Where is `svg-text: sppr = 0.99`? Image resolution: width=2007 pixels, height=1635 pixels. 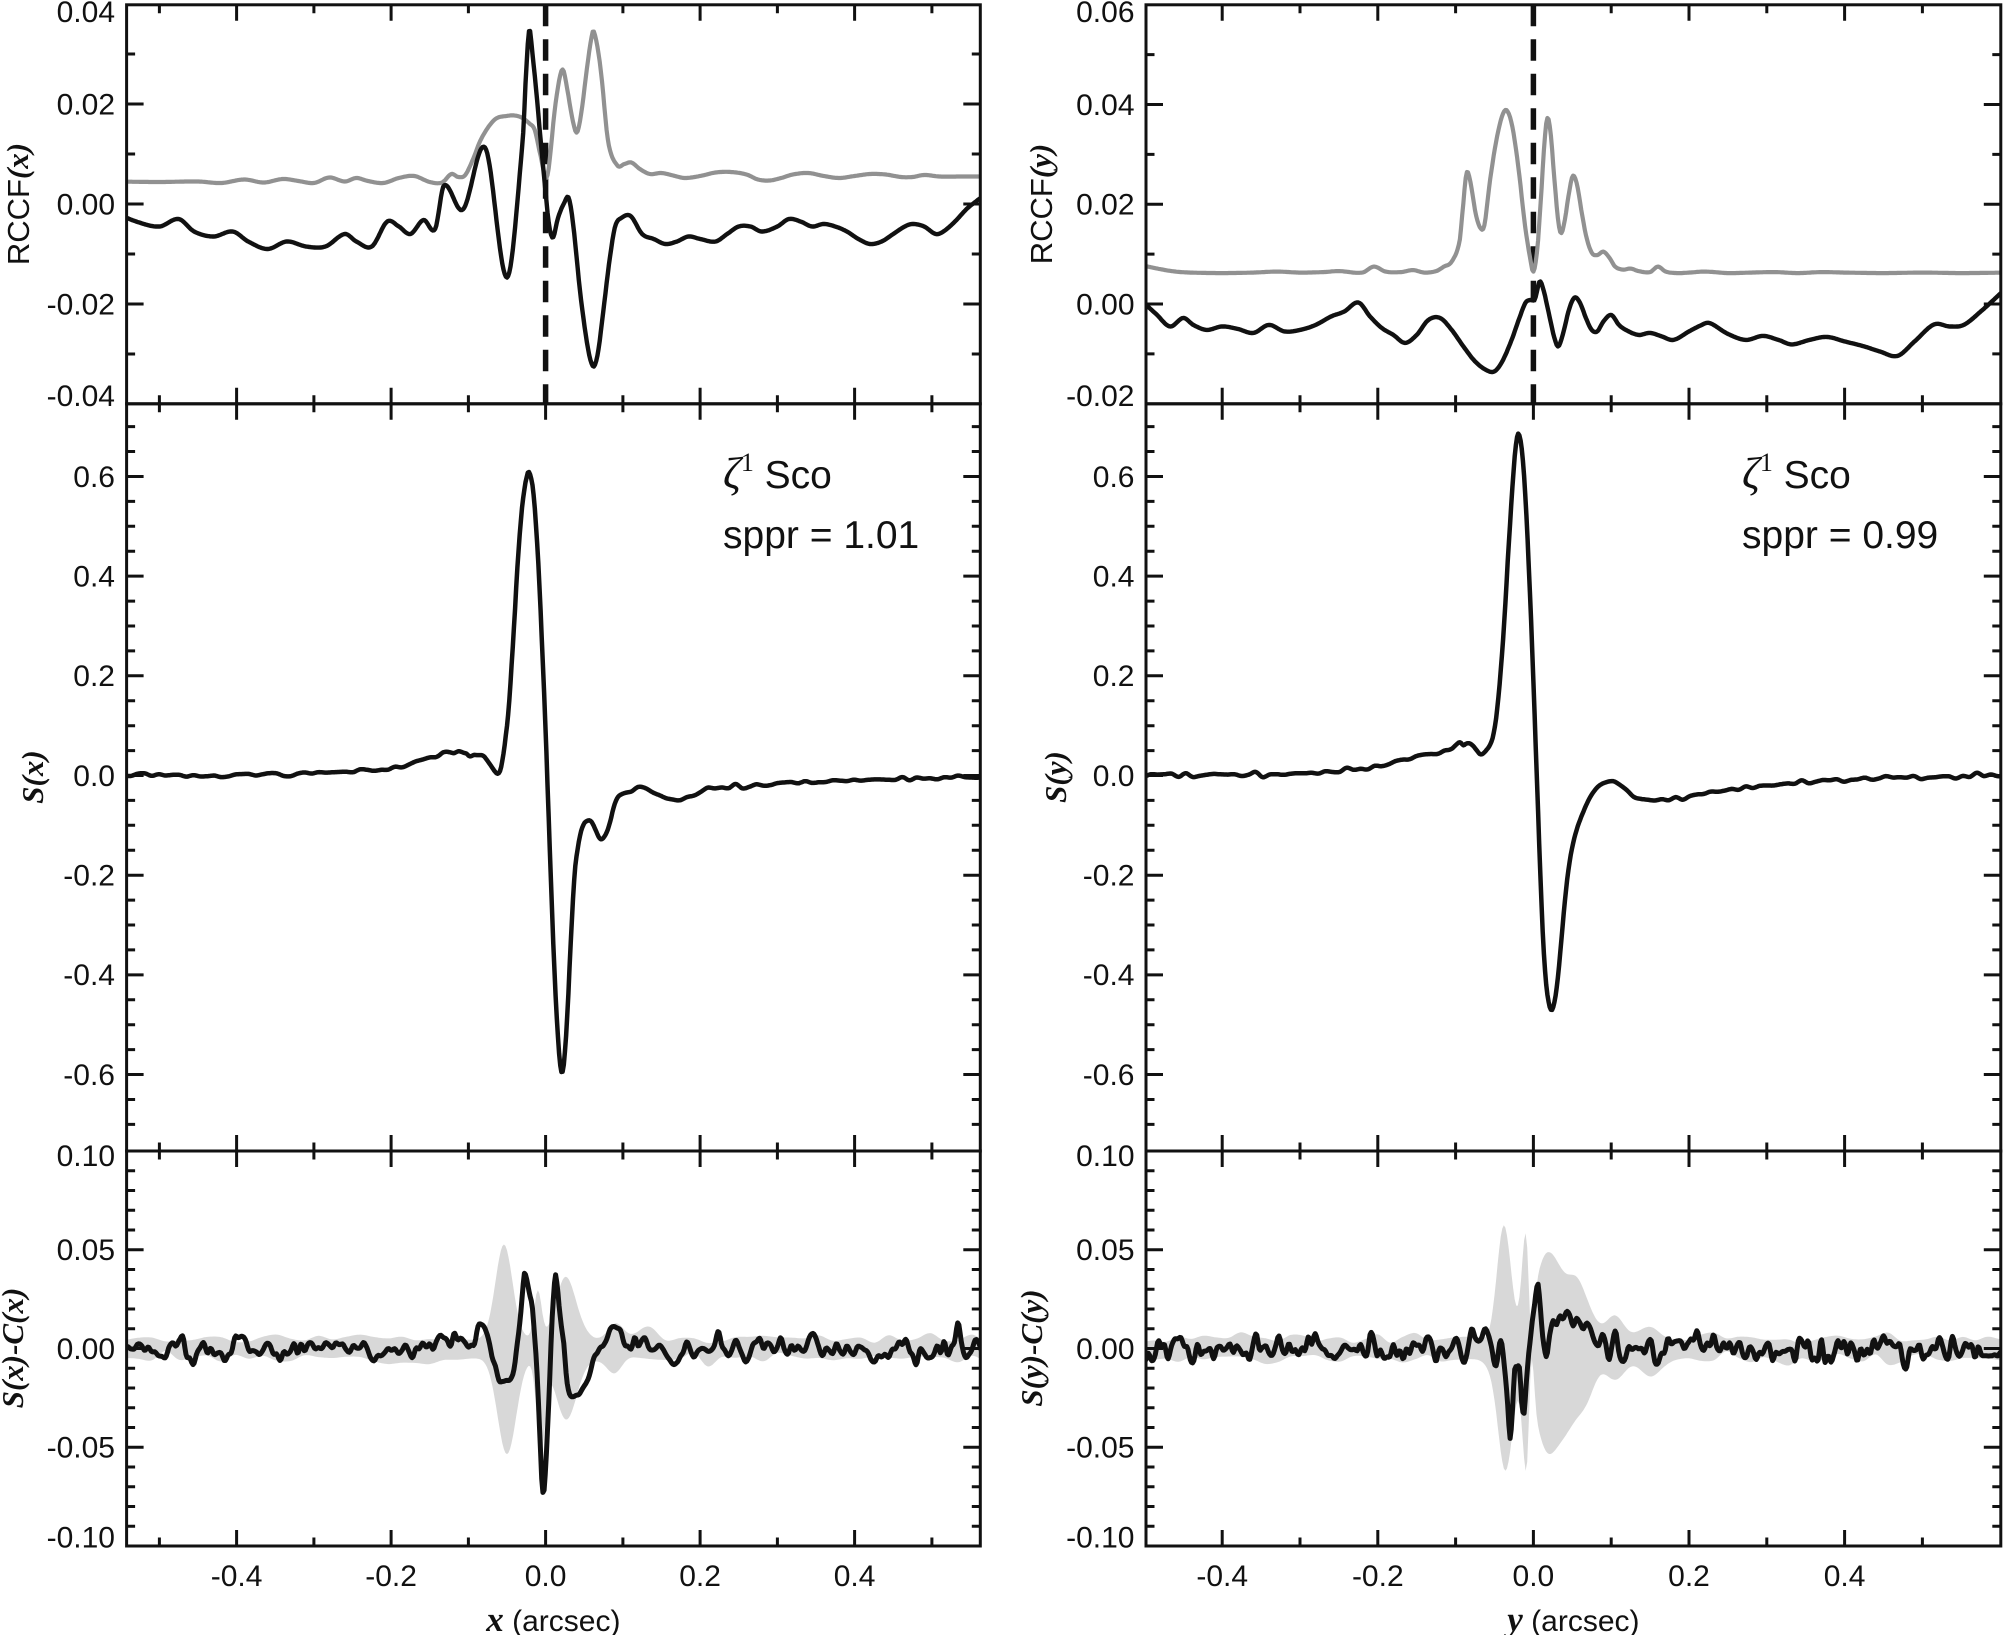 svg-text: sppr = 0.99 is located at coordinates (1840, 535).